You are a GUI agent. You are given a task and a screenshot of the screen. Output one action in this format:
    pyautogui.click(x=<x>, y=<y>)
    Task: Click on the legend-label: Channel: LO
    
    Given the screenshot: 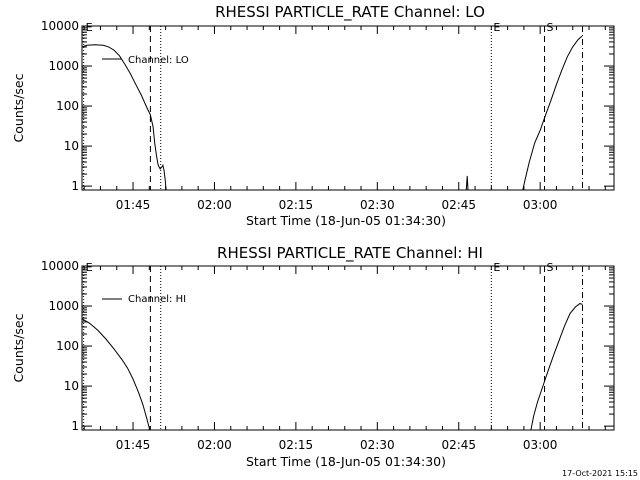 What is the action you would take?
    pyautogui.click(x=158, y=60)
    